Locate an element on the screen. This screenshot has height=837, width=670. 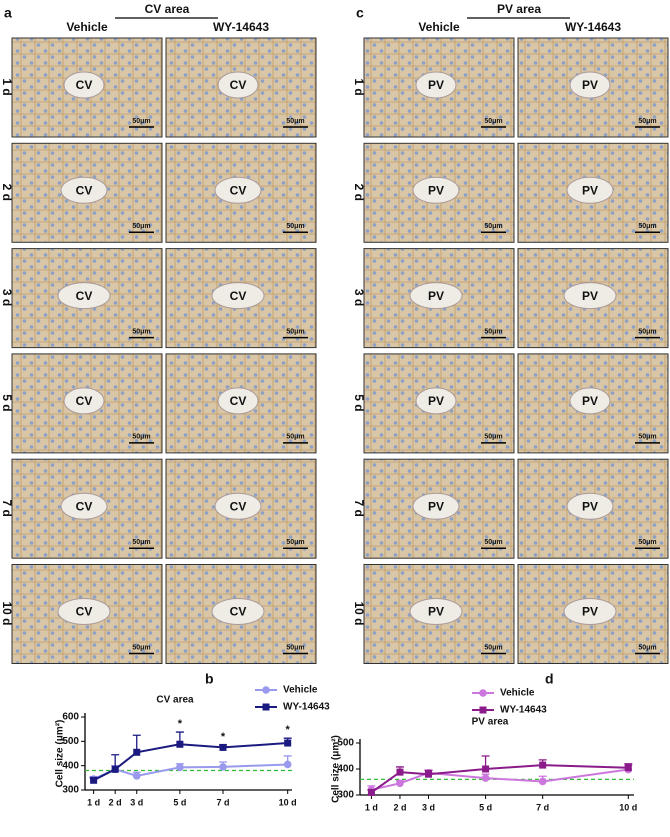
row-label: 2 d is located at coordinates (7, 192).